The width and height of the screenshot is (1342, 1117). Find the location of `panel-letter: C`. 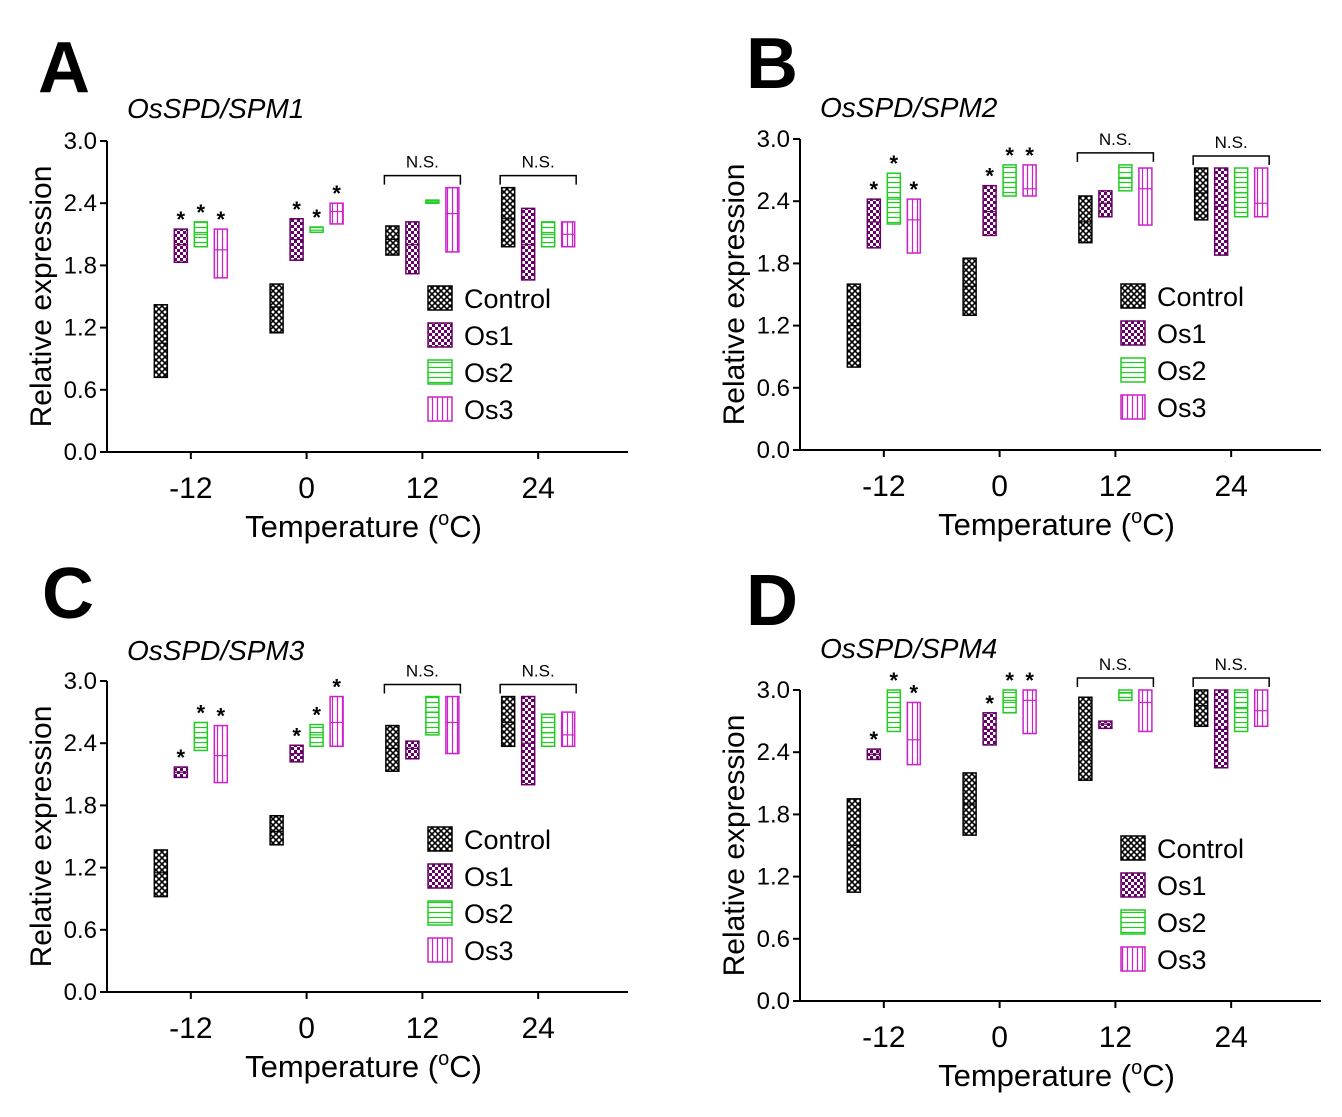

panel-letter: C is located at coordinates (68, 594).